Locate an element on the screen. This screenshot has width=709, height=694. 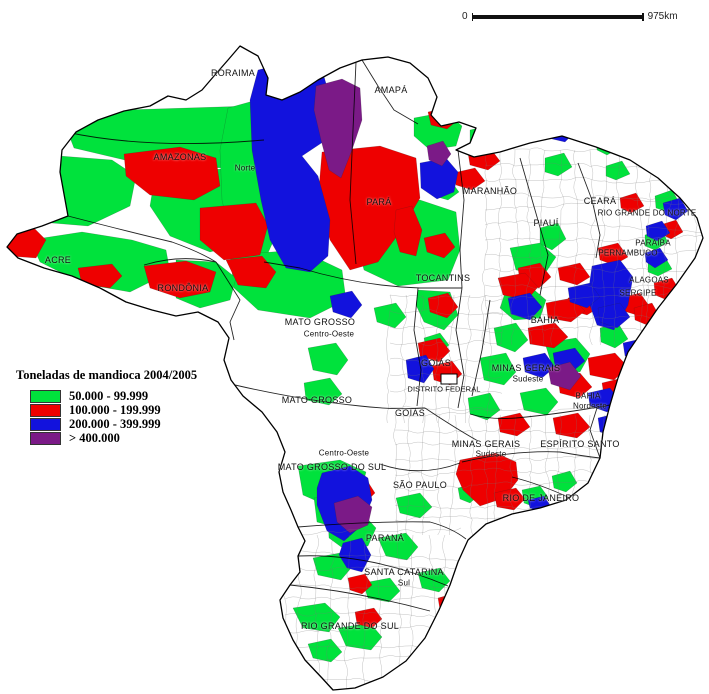
map-label-minas-gerais-2: MINAS GERAIS is located at coordinates (486, 444).